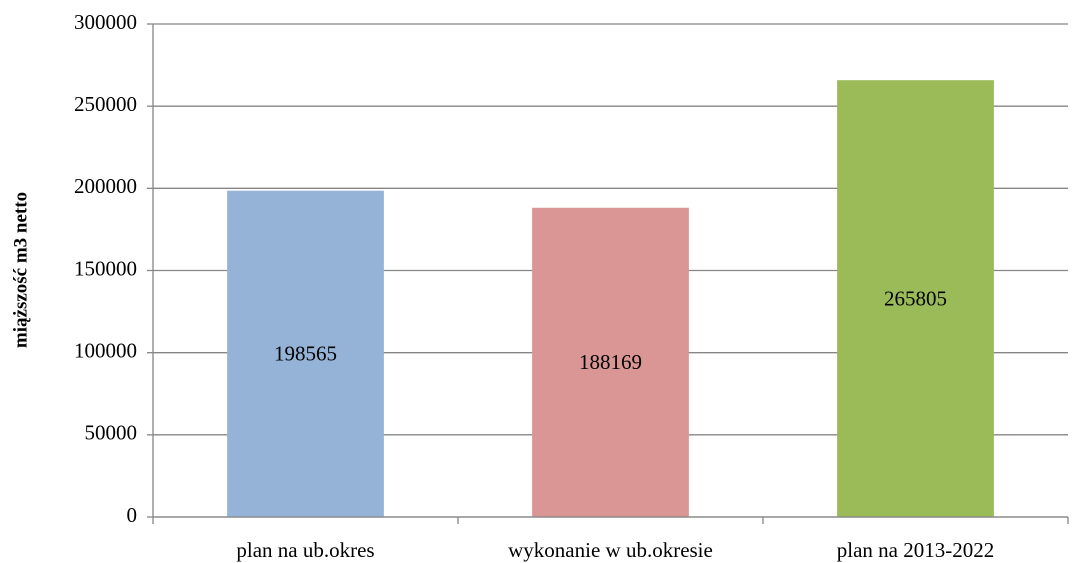  Describe the element at coordinates (105, 22) in the screenshot. I see `y-tick-label: 300000` at that location.